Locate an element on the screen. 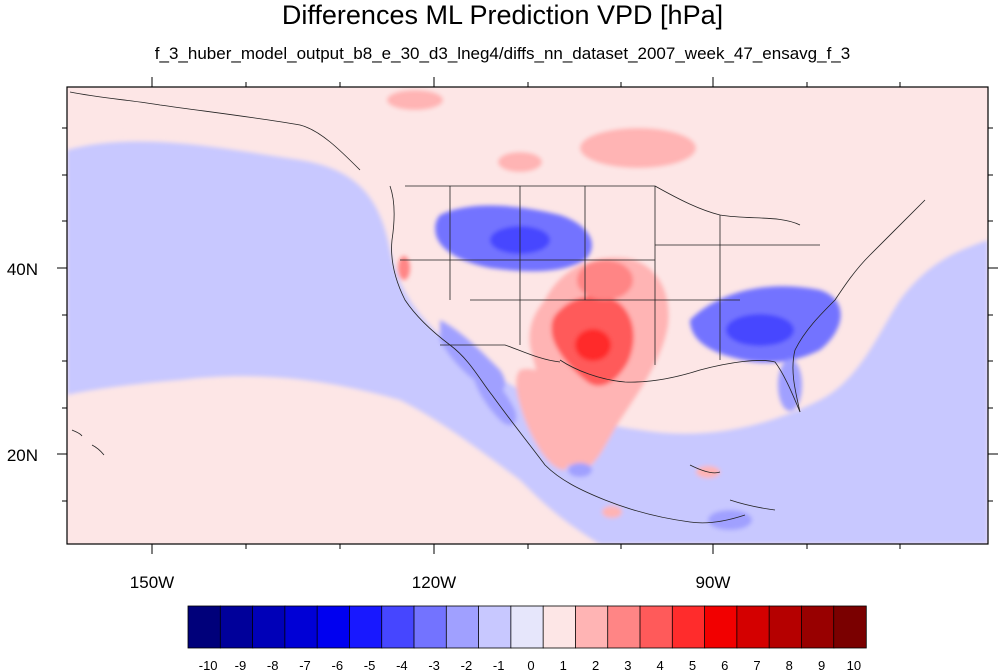 Image resolution: width=1005 pixels, height=672 pixels. region-canada-west is located at coordinates (520, 162).